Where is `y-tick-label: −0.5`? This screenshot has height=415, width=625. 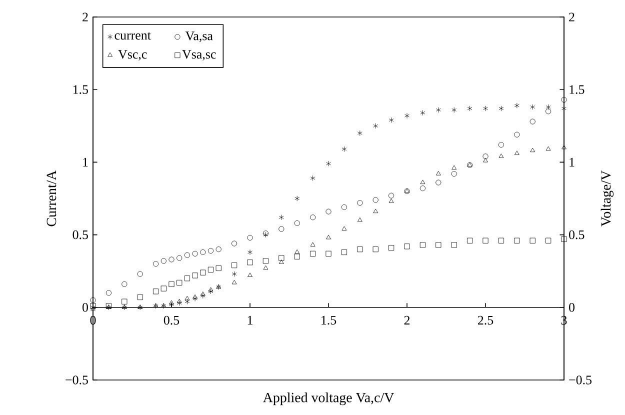 y-tick-label: −0.5 is located at coordinates (77, 380).